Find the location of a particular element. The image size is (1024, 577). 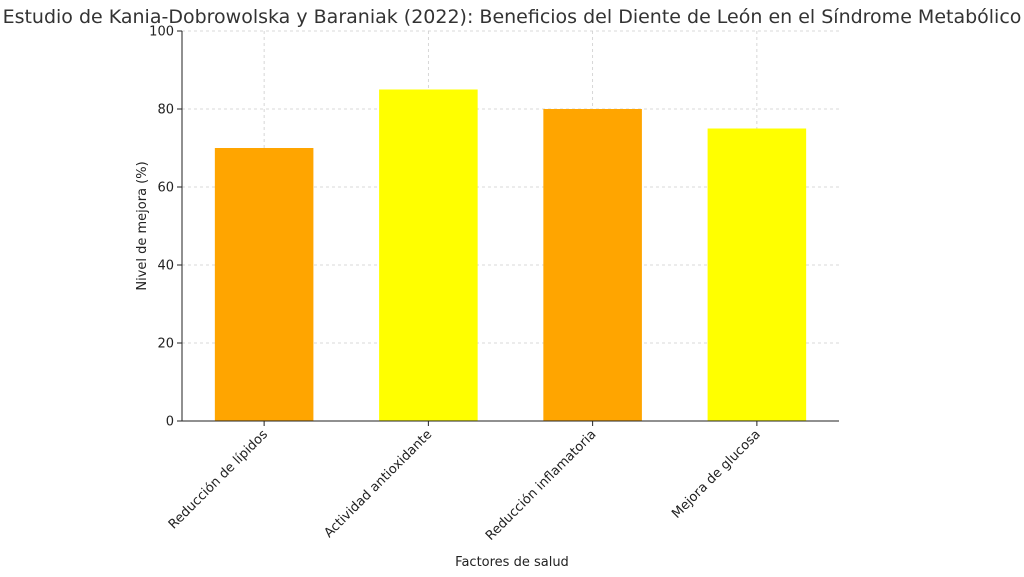

y-tick-label: 40 is located at coordinates (165, 266).